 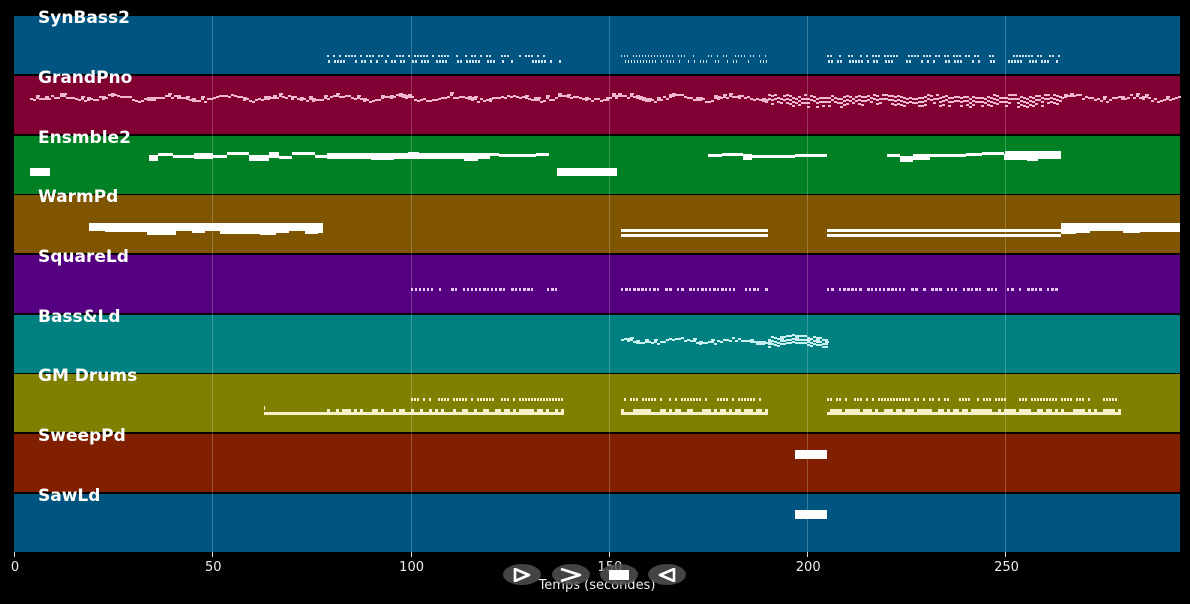 I want to click on next-button, so click(x=571, y=574).